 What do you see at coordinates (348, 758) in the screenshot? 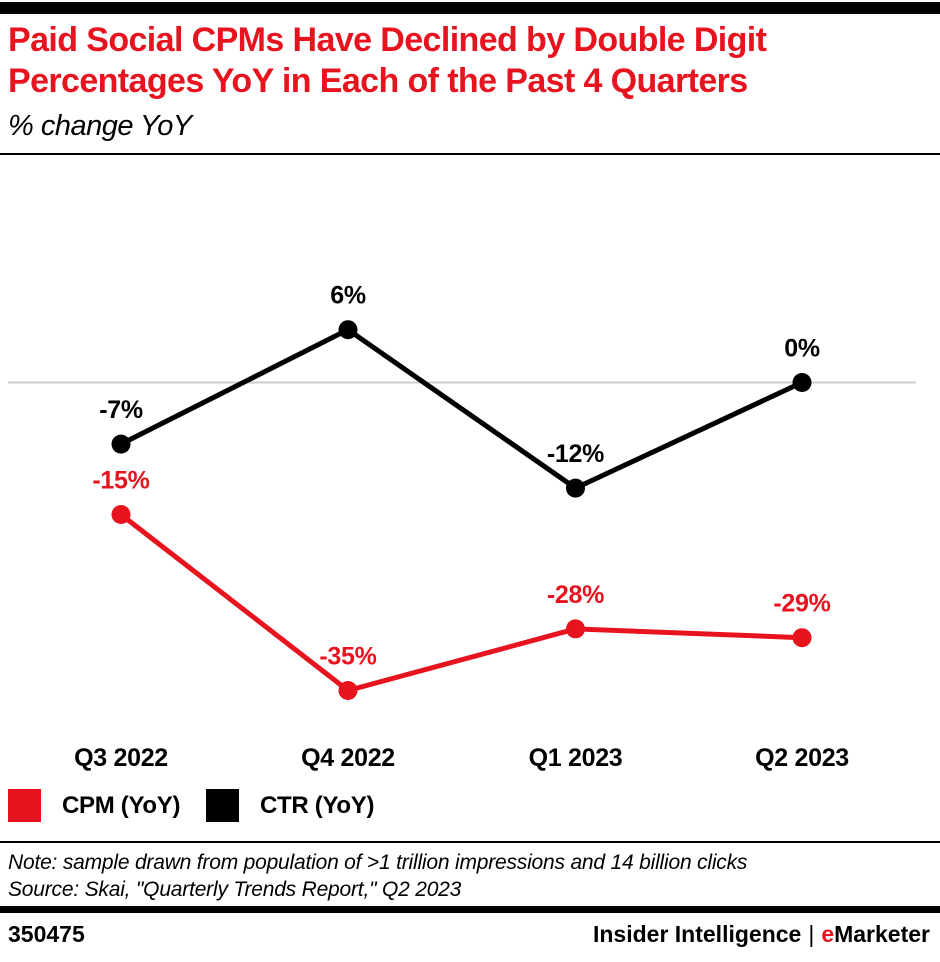
I see `x-axis-label: Q4 2022` at bounding box center [348, 758].